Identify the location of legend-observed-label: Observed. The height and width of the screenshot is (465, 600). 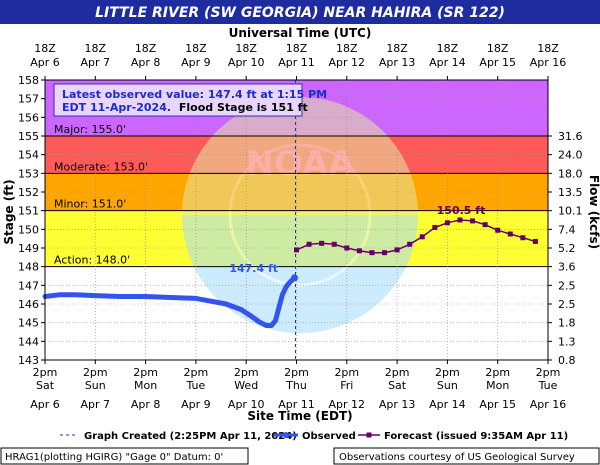
(329, 436).